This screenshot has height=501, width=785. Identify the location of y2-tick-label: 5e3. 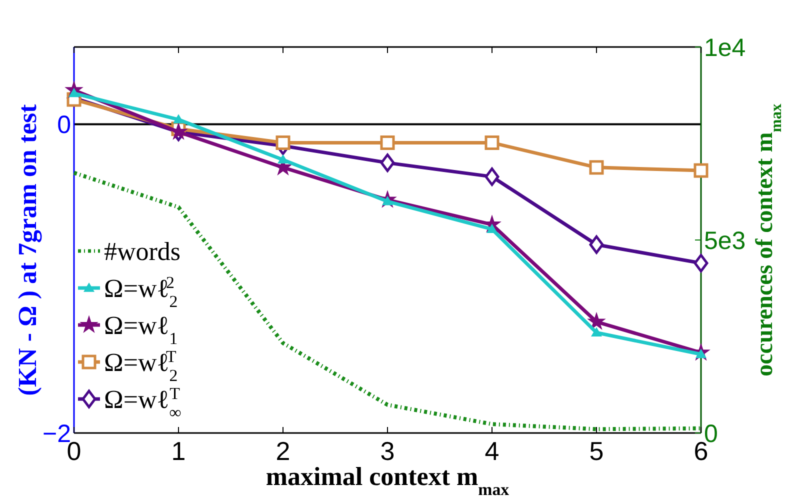
(725, 241).